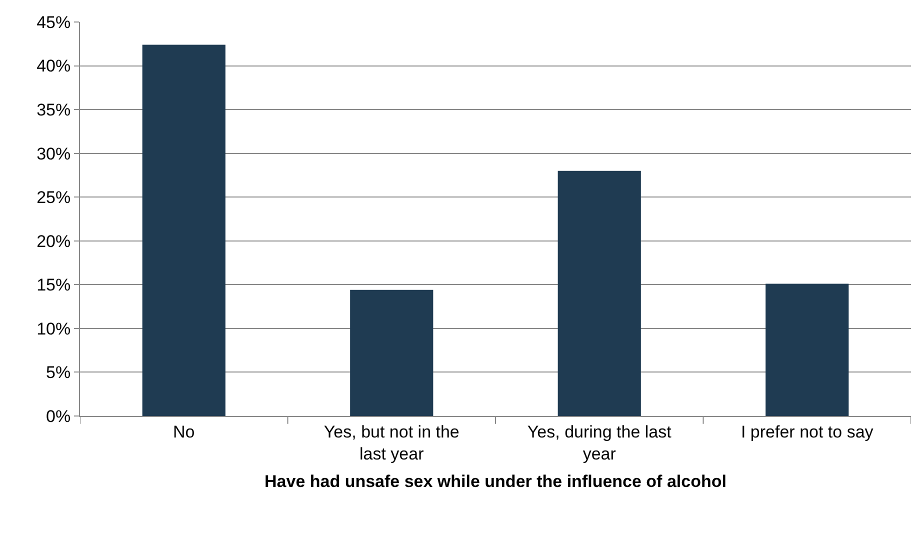 Image resolution: width=913 pixels, height=533 pixels. Describe the element at coordinates (53, 154) in the screenshot. I see `y-tick-label: 30%` at that location.